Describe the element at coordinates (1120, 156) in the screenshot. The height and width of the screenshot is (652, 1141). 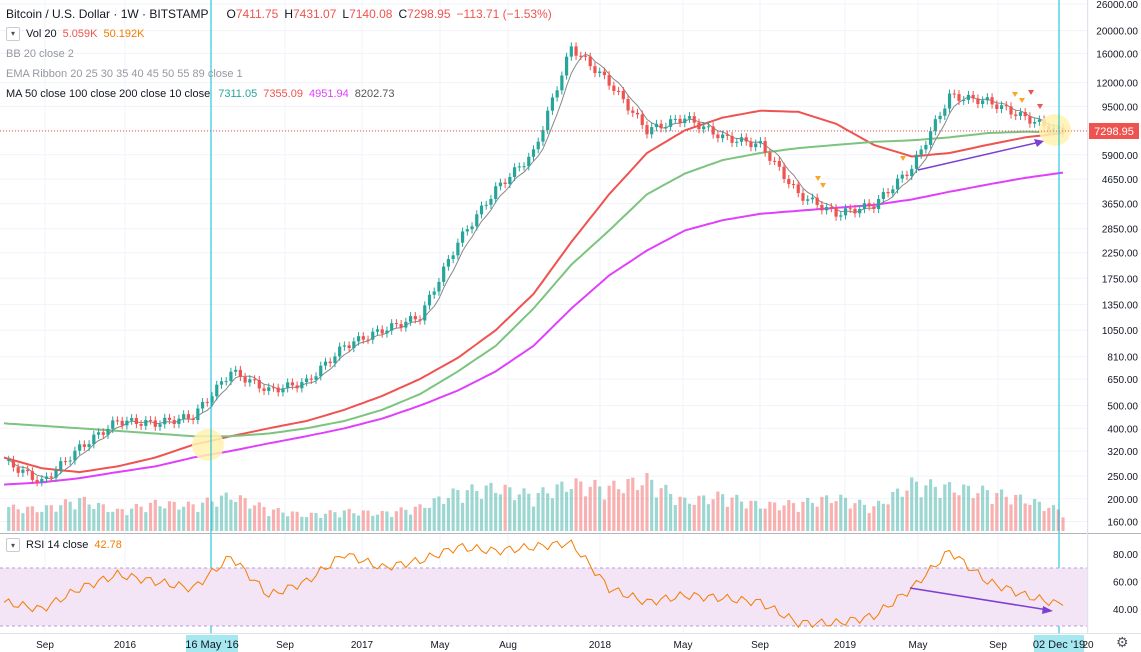
I see `price-tick-label: 5900.00` at that location.